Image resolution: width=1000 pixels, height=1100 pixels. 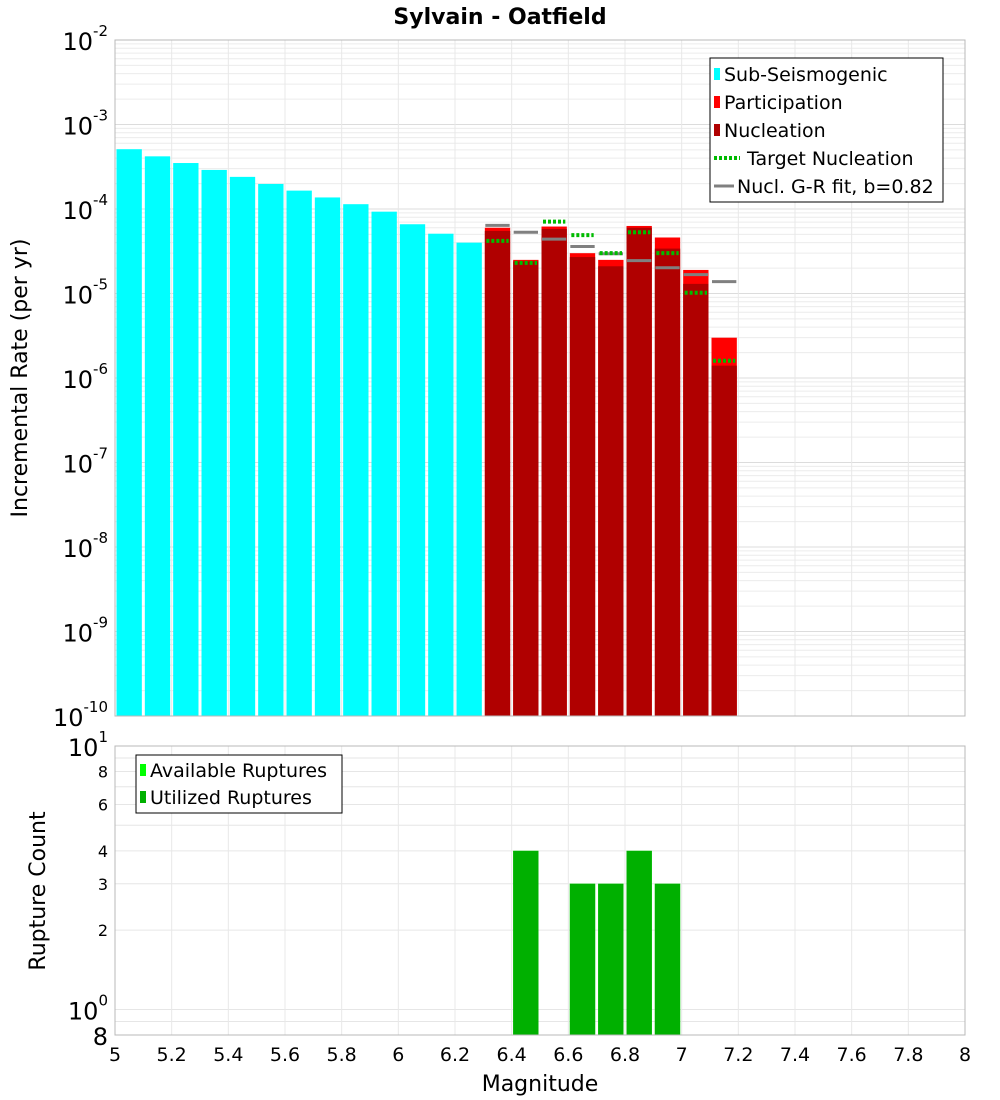 I want to click on count-legend-box, so click(x=239, y=784).